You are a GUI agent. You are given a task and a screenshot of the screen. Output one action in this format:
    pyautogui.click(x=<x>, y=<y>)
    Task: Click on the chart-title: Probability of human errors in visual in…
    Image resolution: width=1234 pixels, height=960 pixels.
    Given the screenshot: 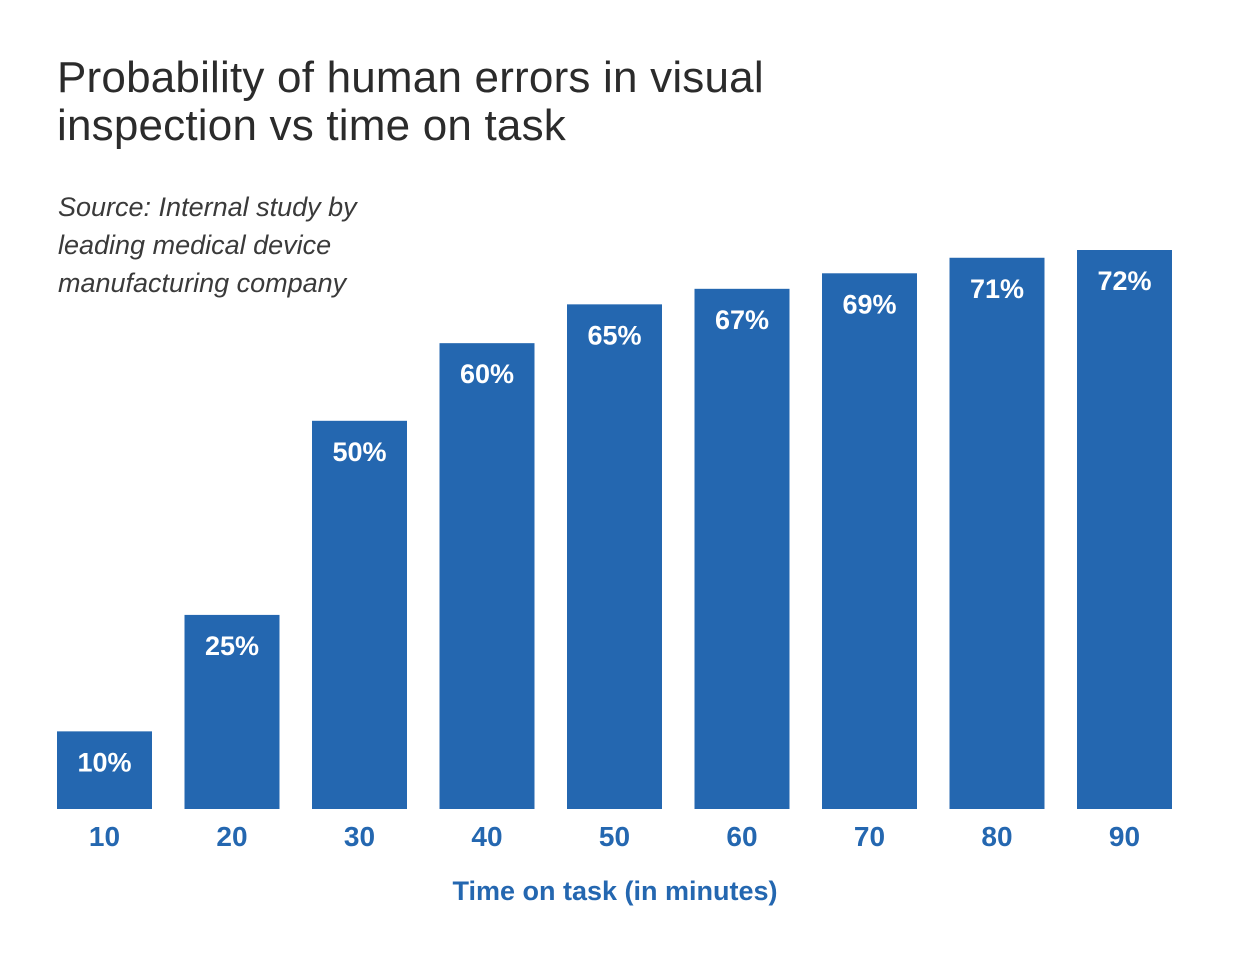 What is the action you would take?
    pyautogui.click(x=410, y=101)
    